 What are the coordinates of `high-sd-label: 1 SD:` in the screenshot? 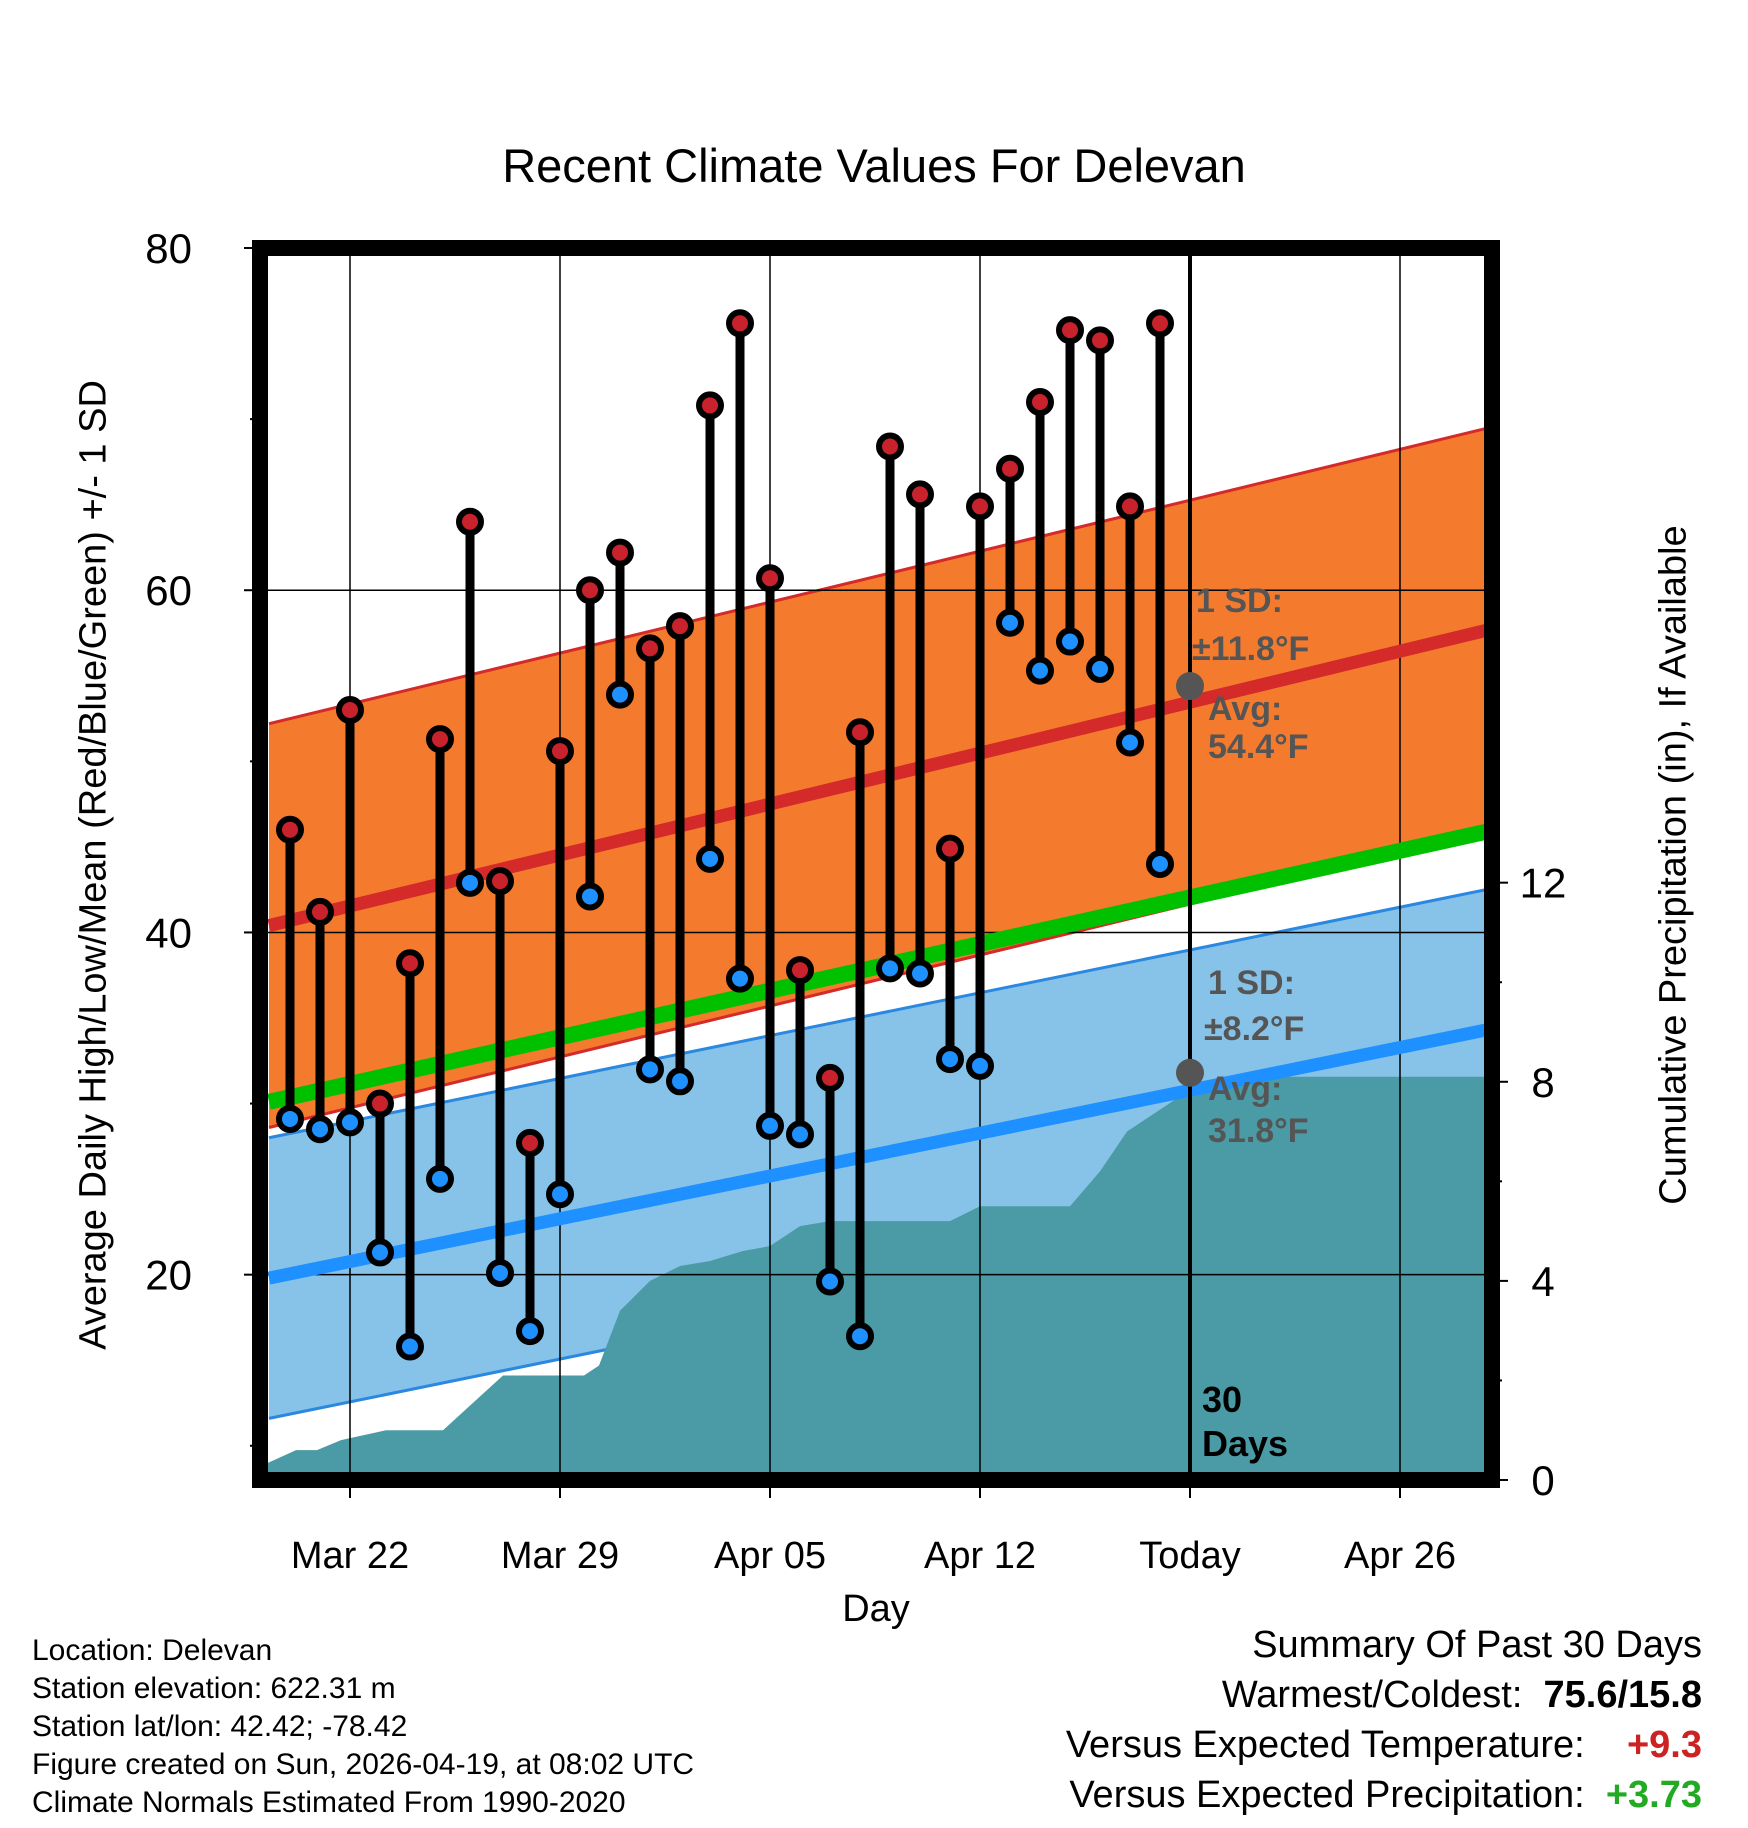 It's located at (1239, 601).